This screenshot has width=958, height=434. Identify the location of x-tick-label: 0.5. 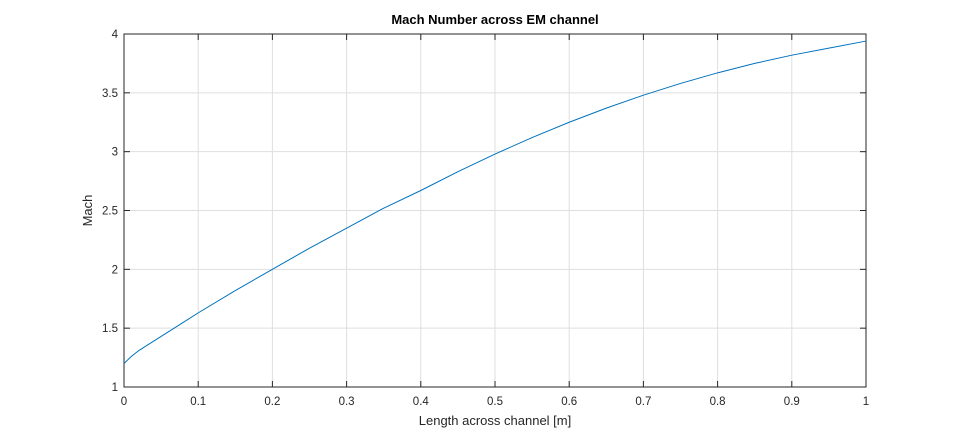
(495, 402).